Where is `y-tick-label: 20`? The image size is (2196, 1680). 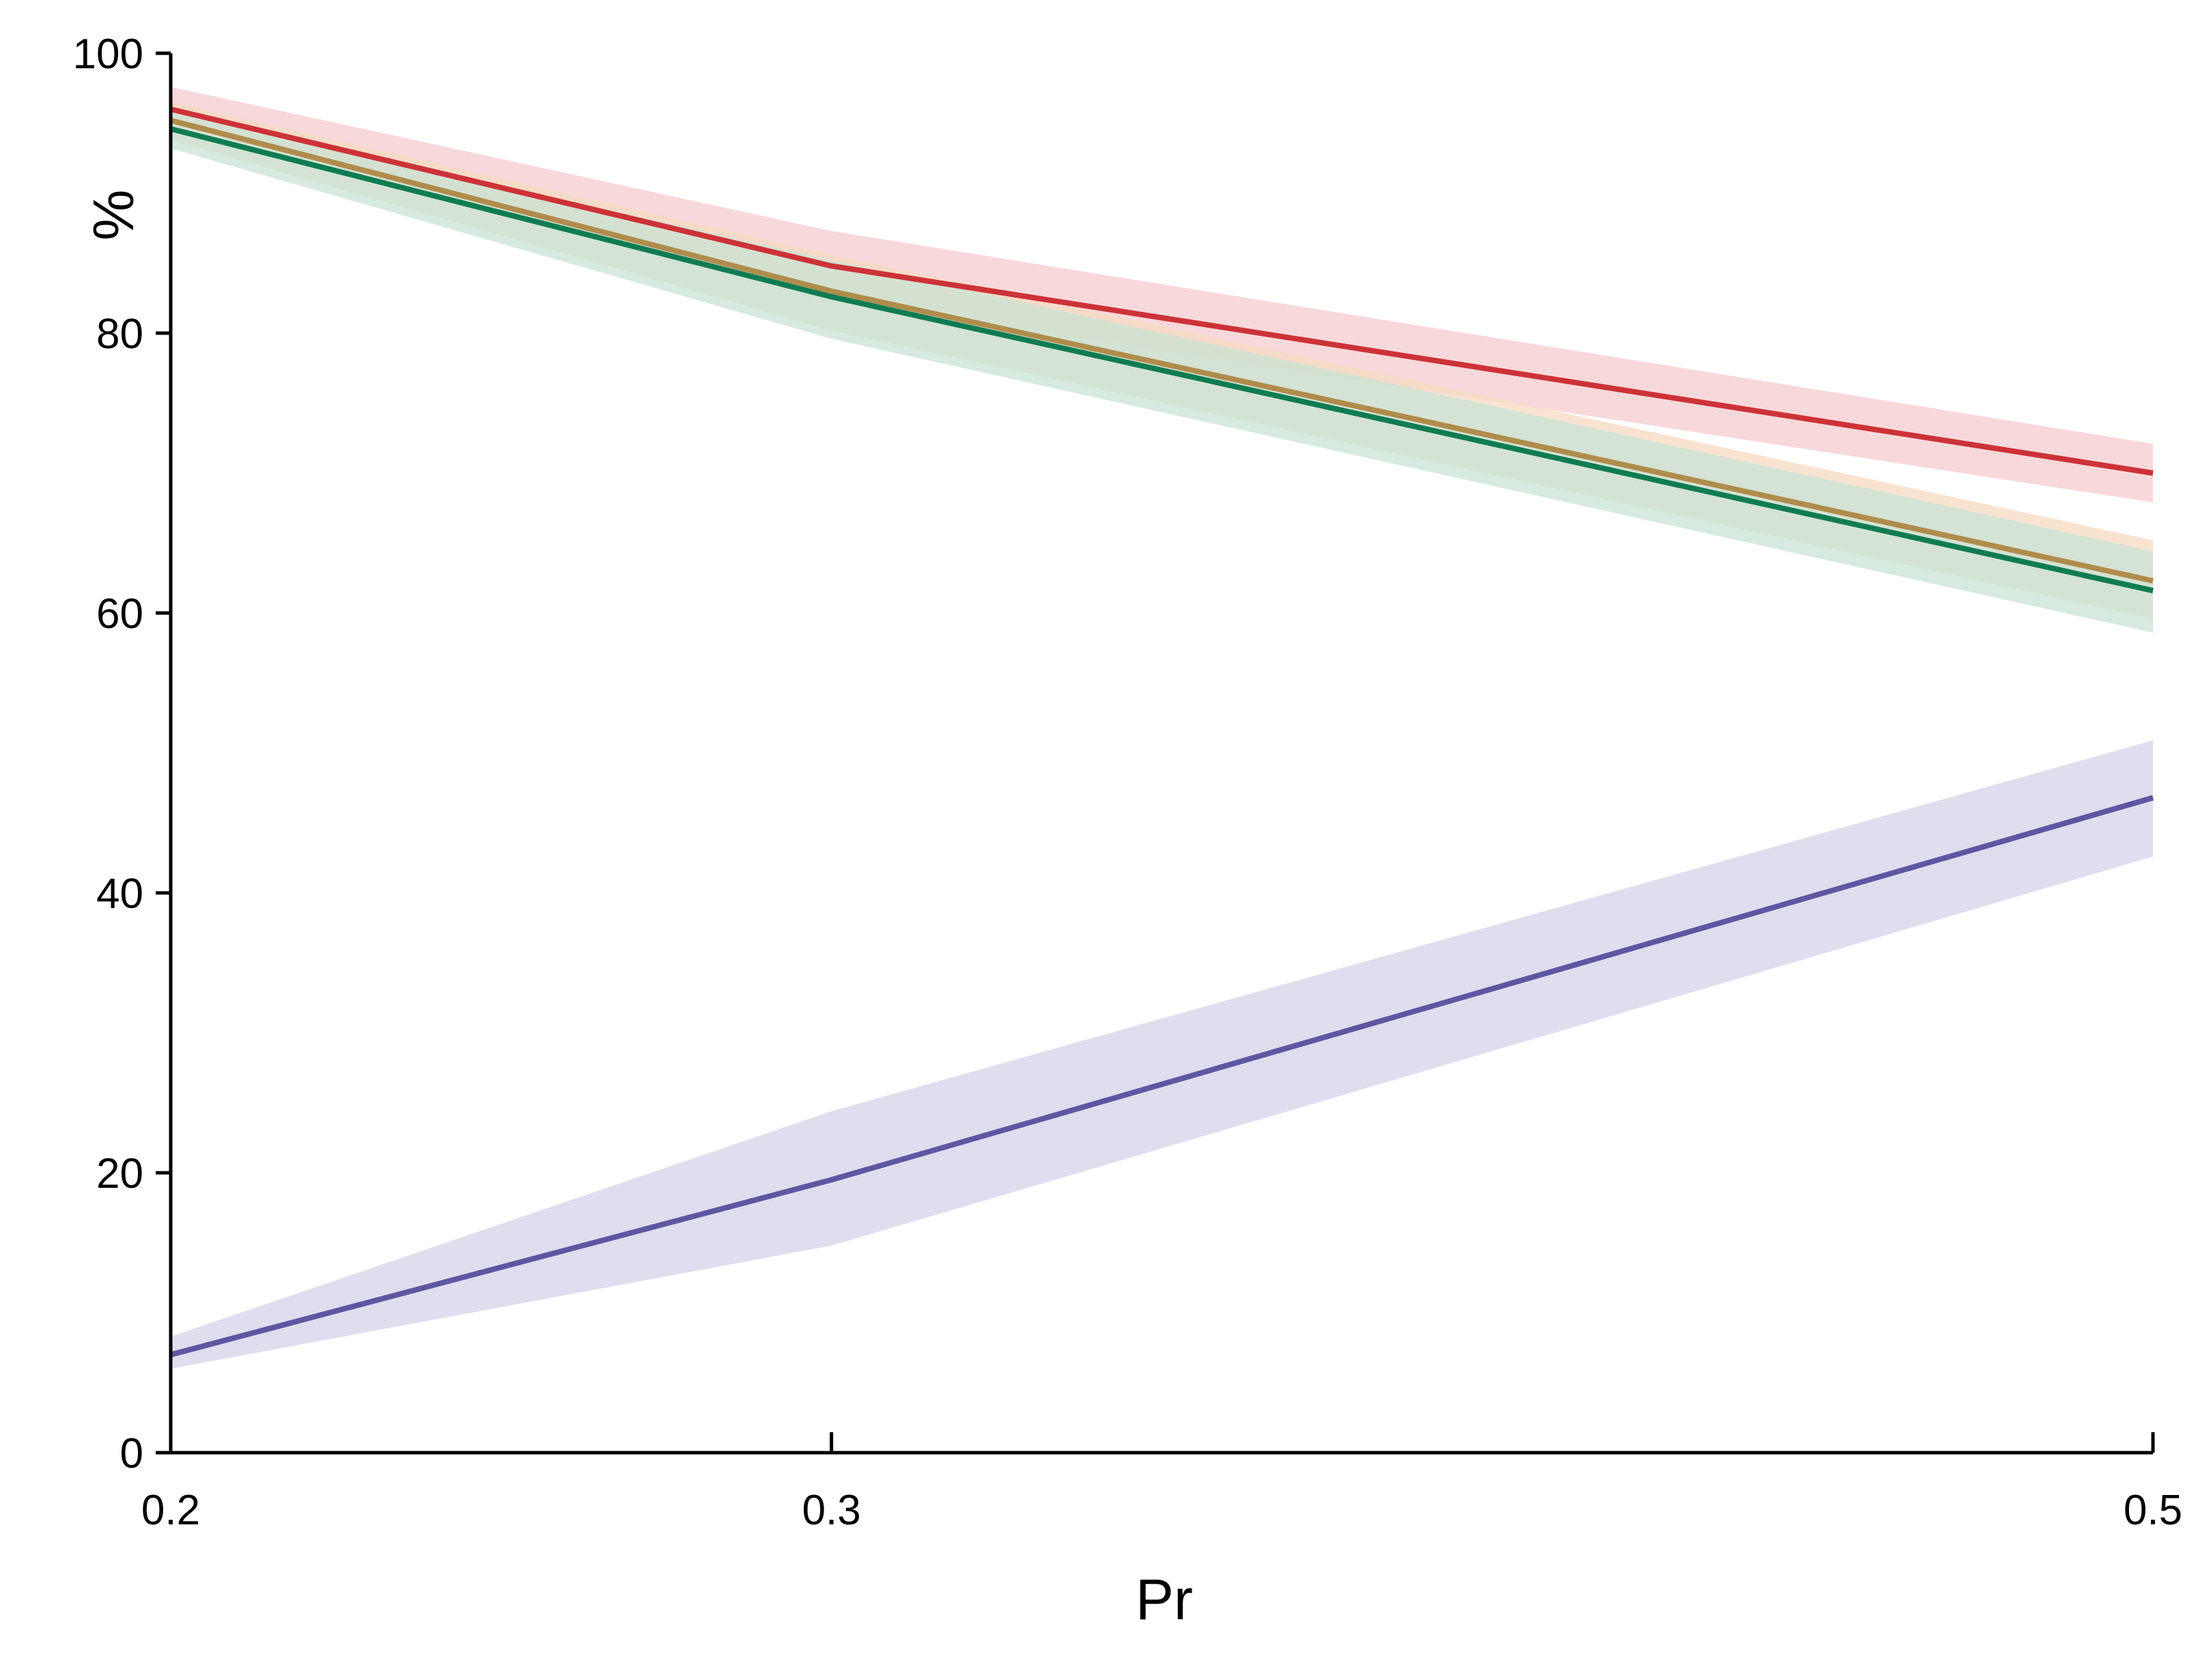 y-tick-label: 20 is located at coordinates (120, 1173).